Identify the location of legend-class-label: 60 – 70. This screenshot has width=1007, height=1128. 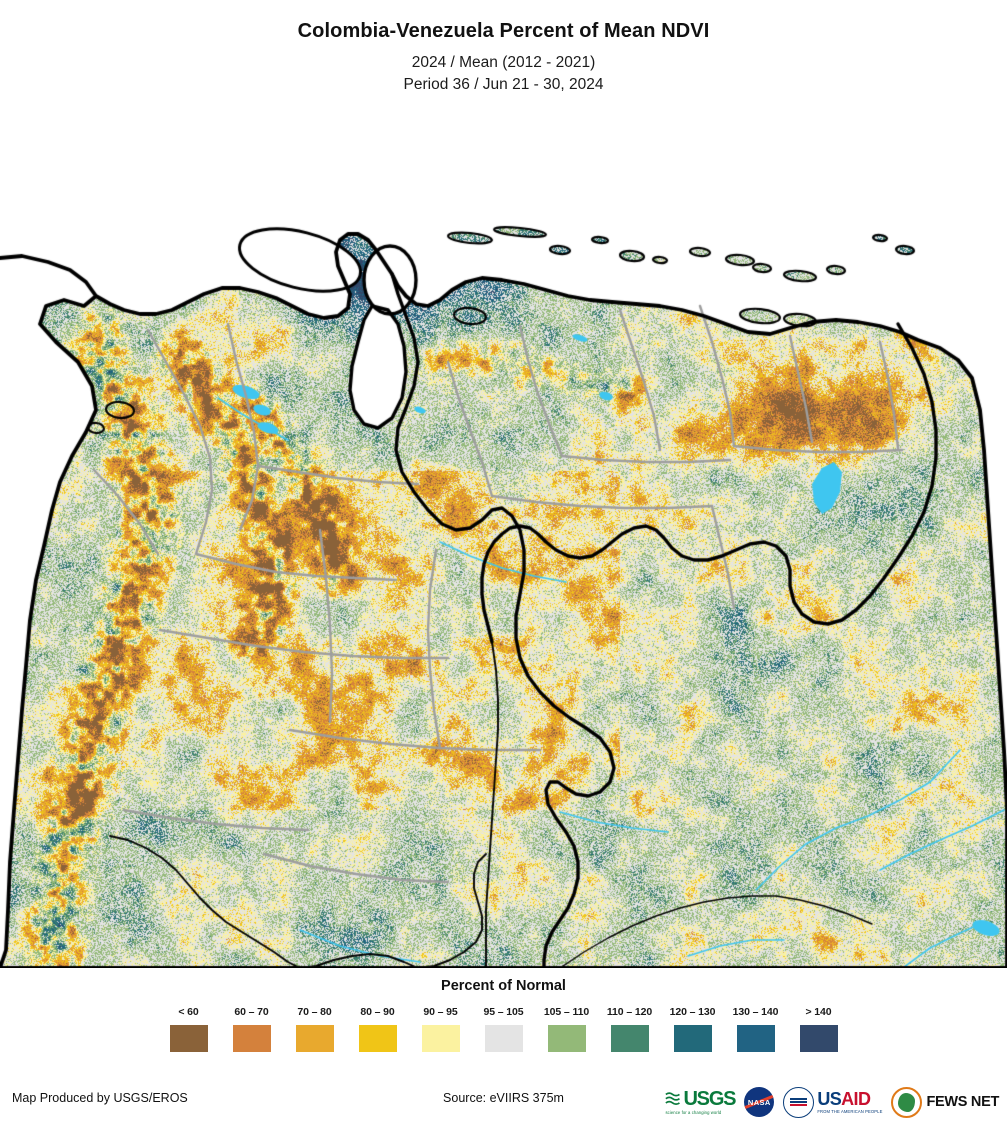
(251, 1012).